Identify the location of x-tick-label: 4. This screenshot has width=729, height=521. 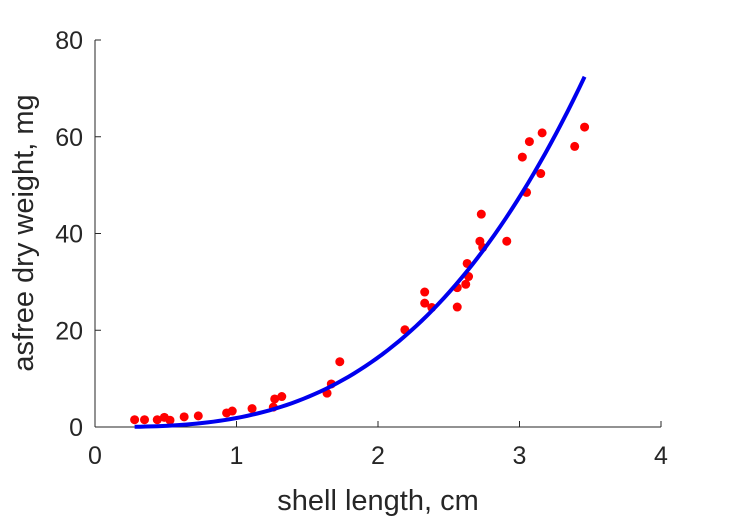
(661, 456).